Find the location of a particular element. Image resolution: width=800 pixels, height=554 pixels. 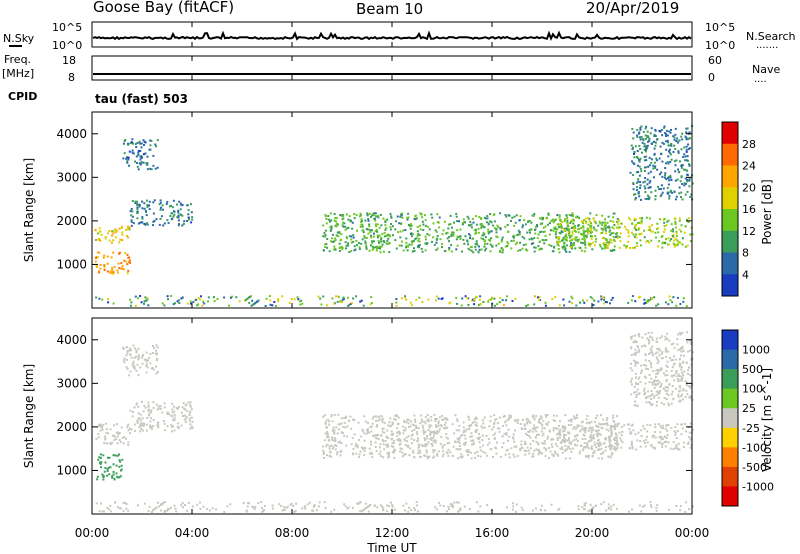

freq-label: Freq. is located at coordinates (17, 59).